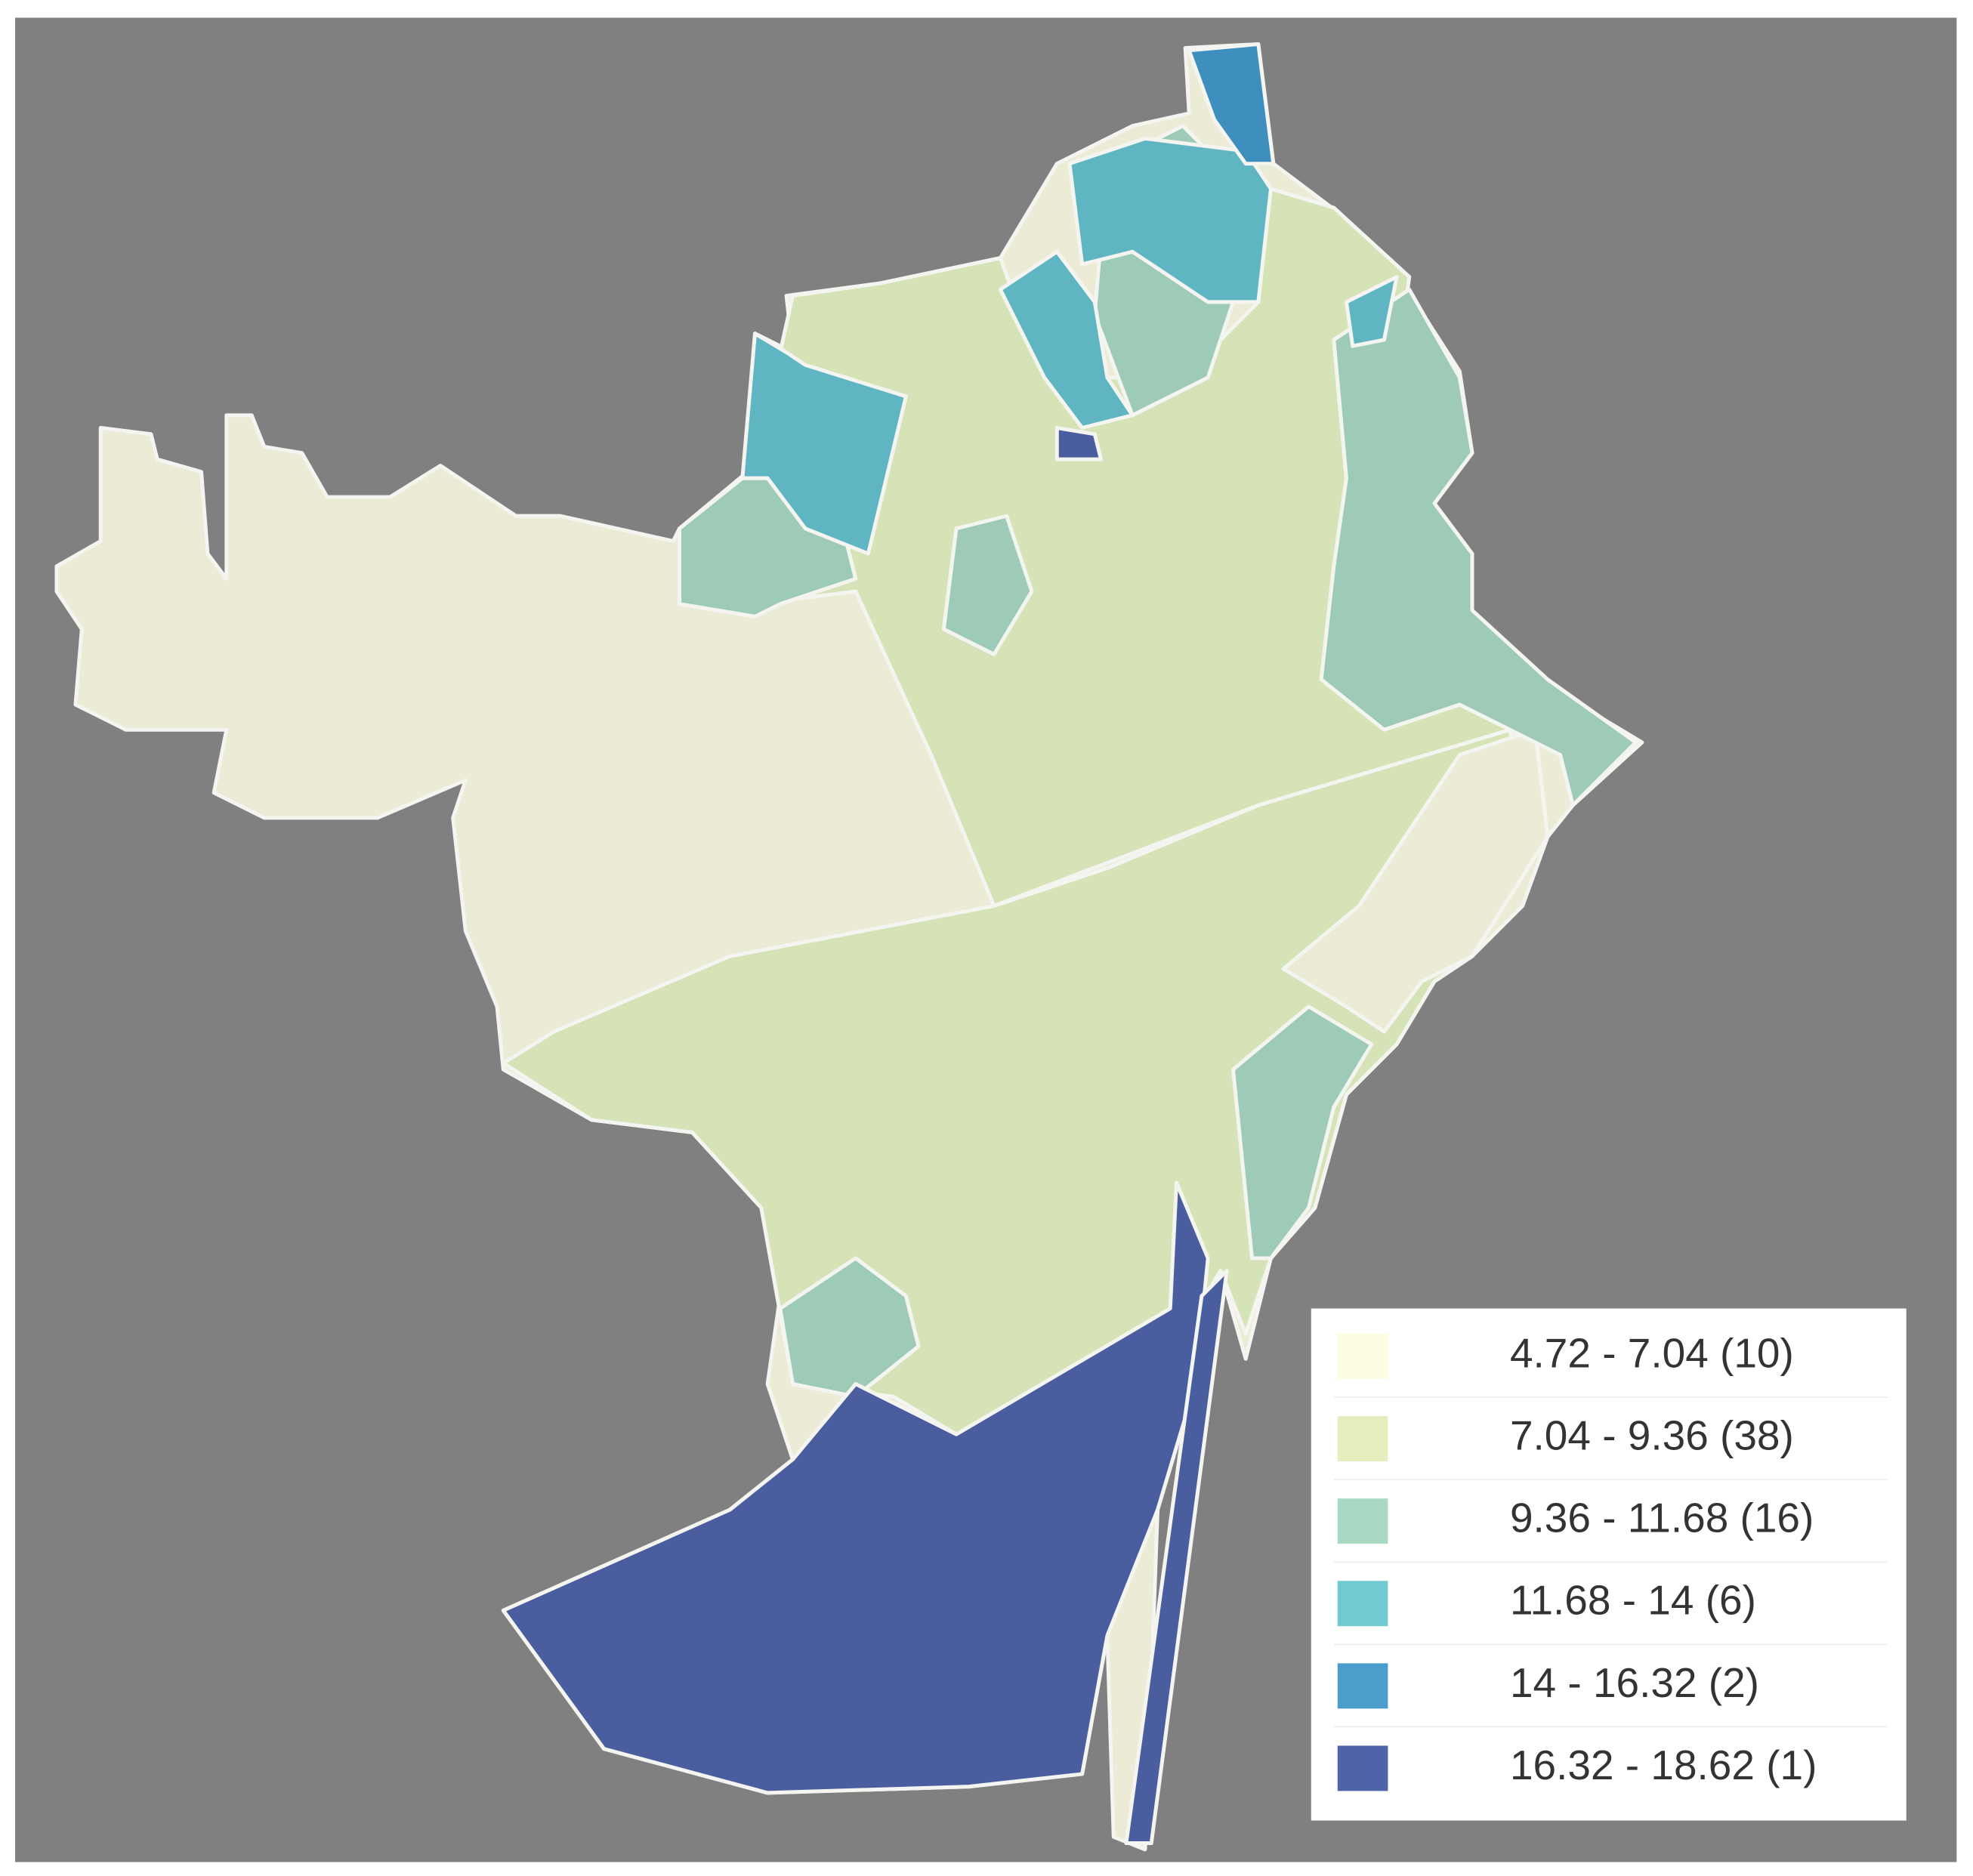 The width and height of the screenshot is (1973, 1876). What do you see at coordinates (1652, 1435) in the screenshot?
I see `legend-label: 7.04 - 9.36 (38)` at bounding box center [1652, 1435].